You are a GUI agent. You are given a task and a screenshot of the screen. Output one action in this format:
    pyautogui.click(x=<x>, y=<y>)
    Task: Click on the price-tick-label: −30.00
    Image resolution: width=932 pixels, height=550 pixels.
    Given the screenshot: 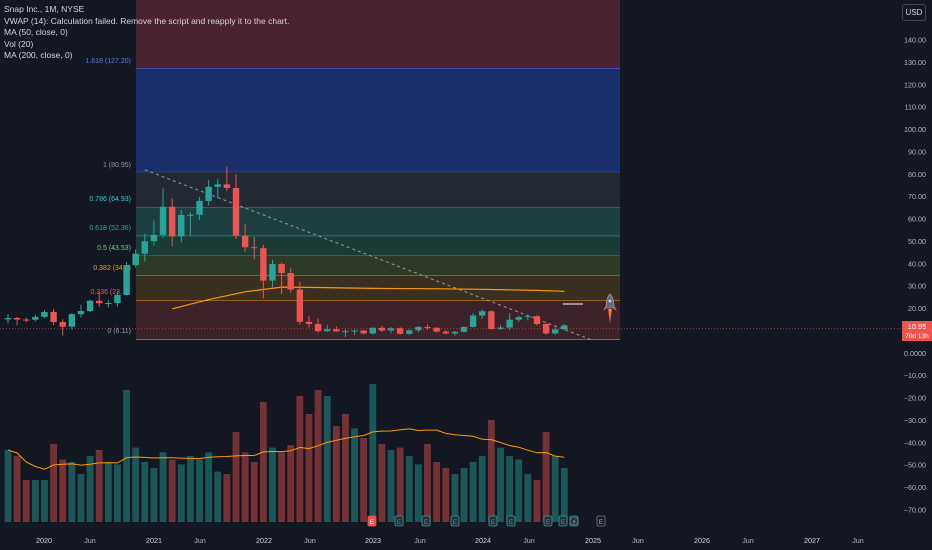 What is the action you would take?
    pyautogui.click(x=915, y=420)
    